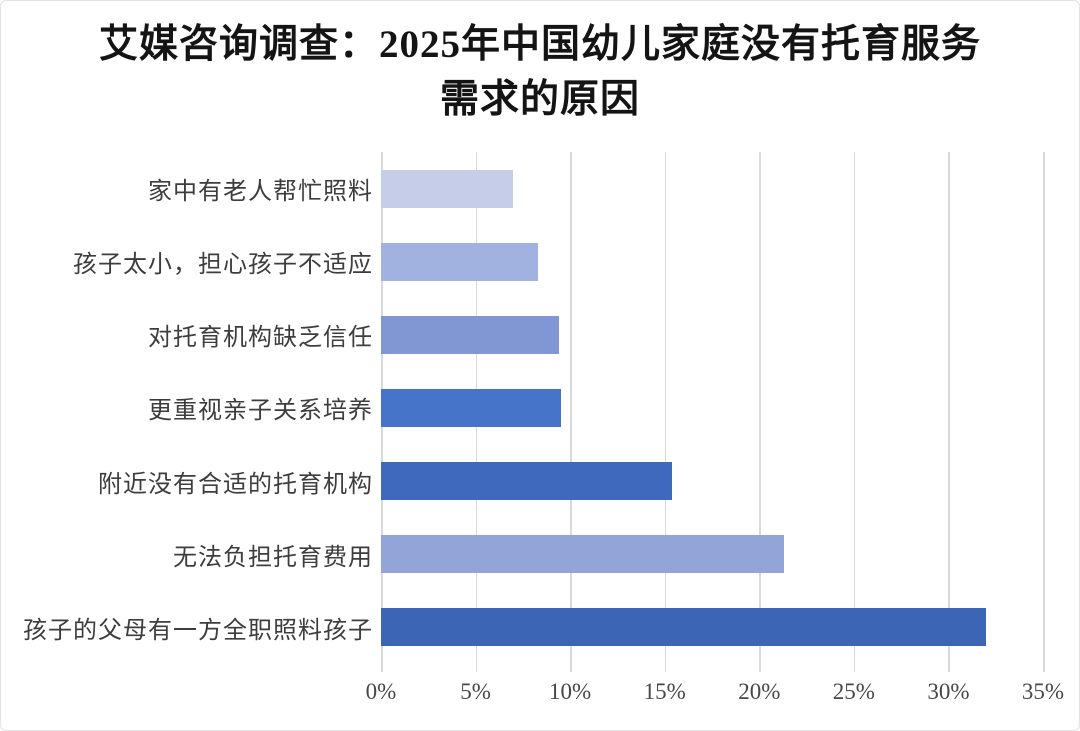  Describe the element at coordinates (539, 100) in the screenshot. I see `chart-title-line-2: 需求的原因` at that location.